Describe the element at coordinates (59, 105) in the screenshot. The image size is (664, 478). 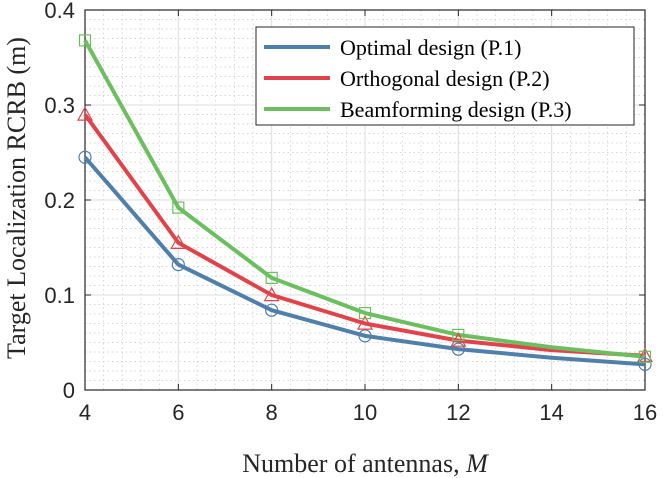
I see `y-tick-label: 0.3` at that location.